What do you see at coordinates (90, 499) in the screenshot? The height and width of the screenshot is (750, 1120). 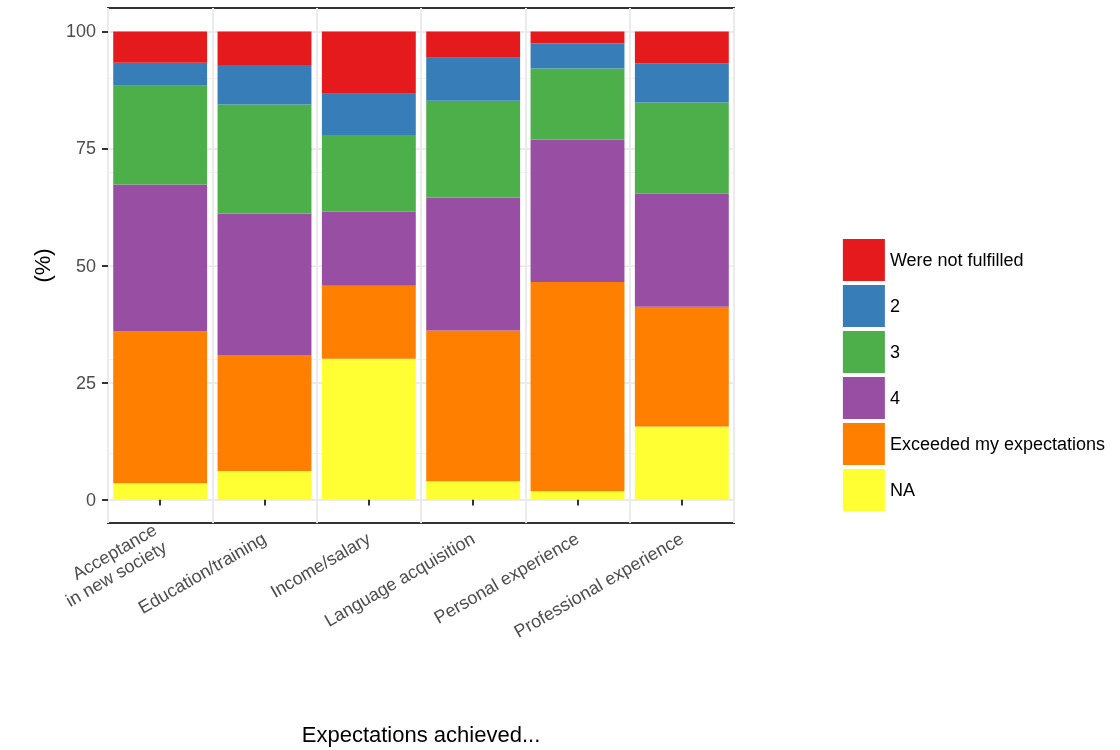 I see `y-tick-label: 0` at bounding box center [90, 499].